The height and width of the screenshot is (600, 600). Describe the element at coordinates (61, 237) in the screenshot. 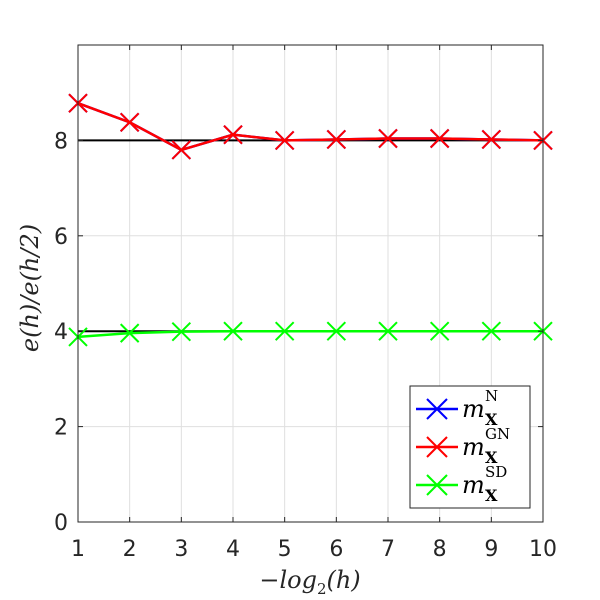

I see `y-tick-label: 6` at that location.